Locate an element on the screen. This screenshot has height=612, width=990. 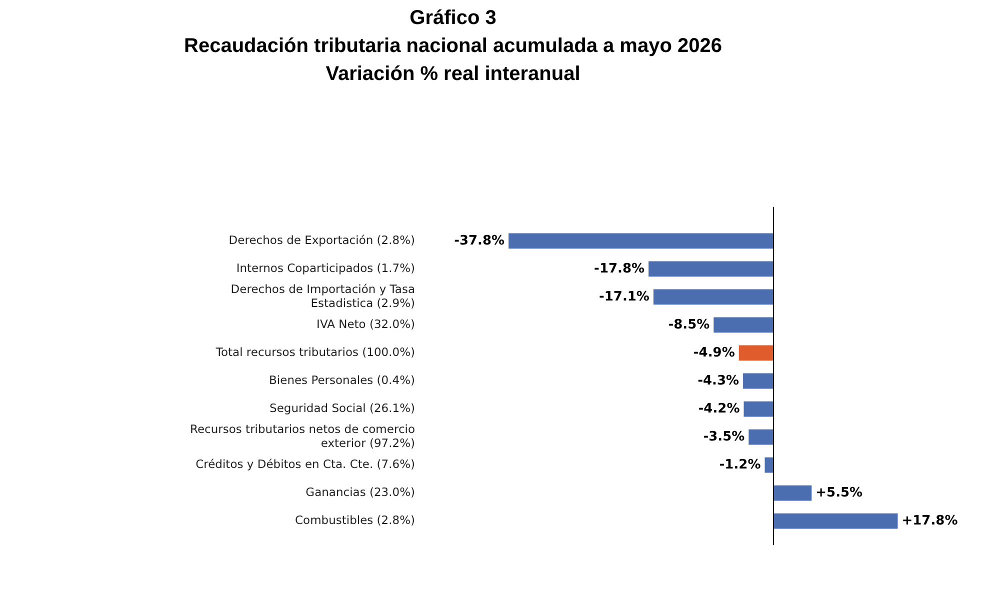
y-tick-label: Bienes Personales (0.4%) is located at coordinates (342, 379).